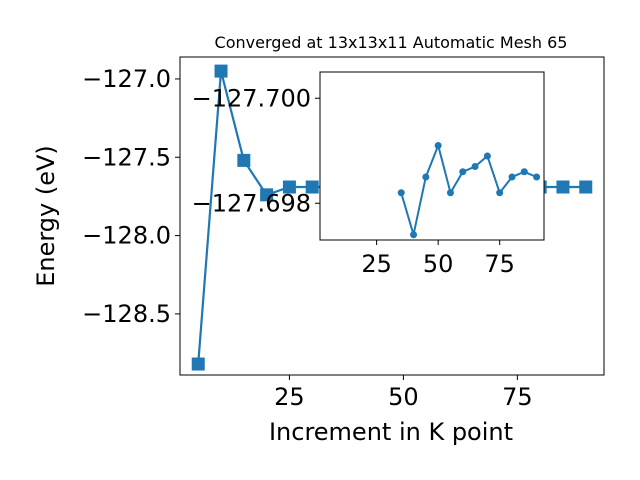  I want to click on inset-series-markers, so click(469, 190).